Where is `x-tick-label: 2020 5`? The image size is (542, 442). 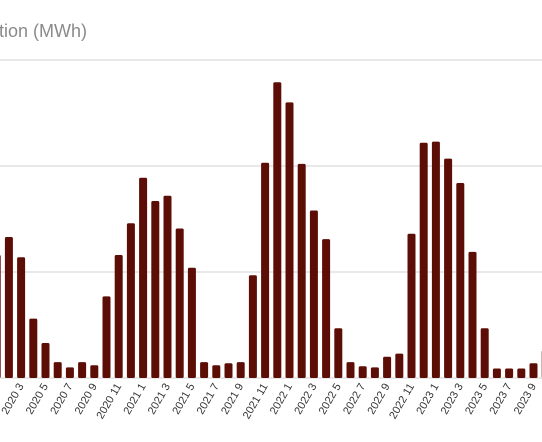
x-tick-label: 2020 5 is located at coordinates (37, 399).